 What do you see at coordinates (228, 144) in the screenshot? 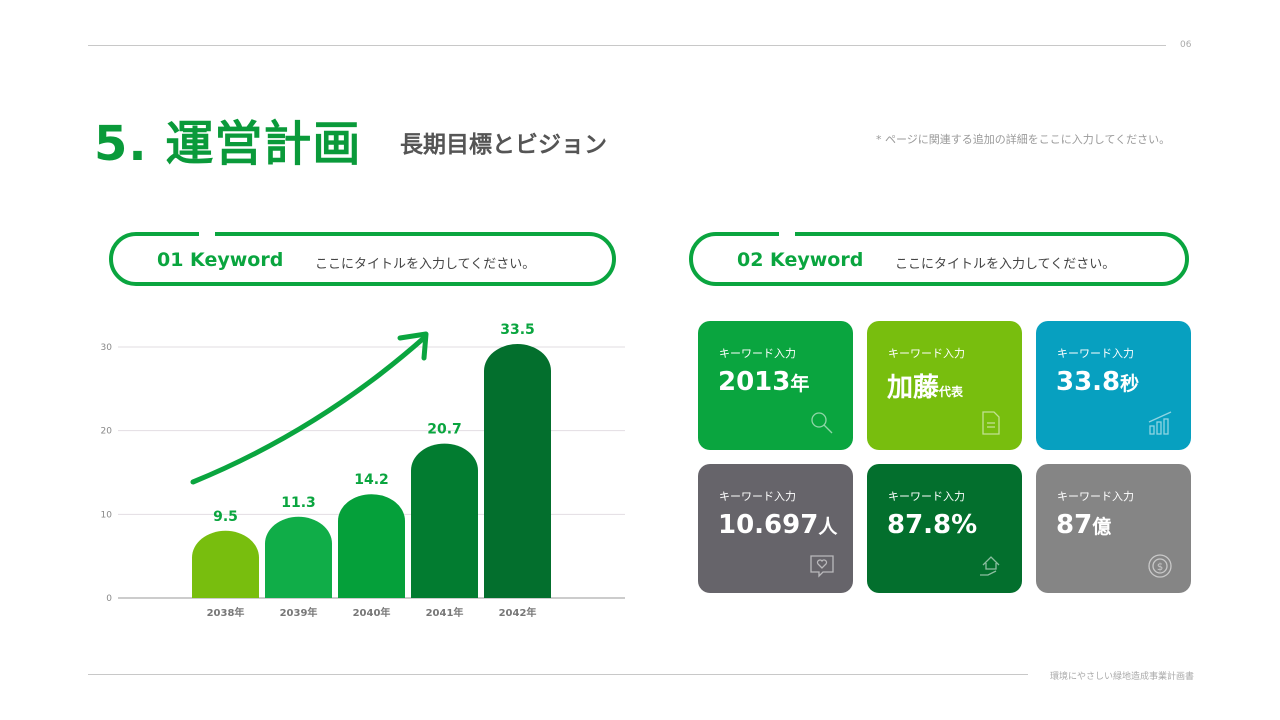
I see `page-title: 5. 運営計画` at bounding box center [228, 144].